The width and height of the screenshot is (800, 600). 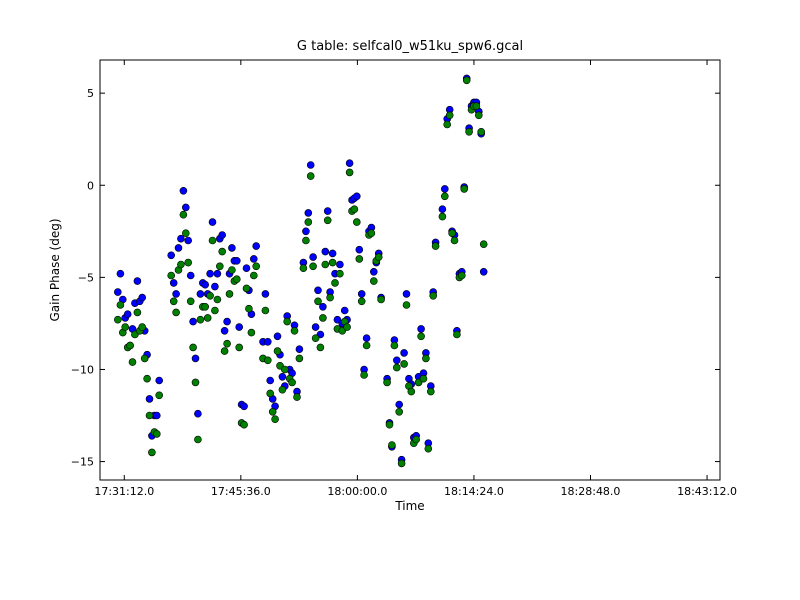 I want to click on x-tick-label: 17:45:36.0, so click(x=241, y=491).